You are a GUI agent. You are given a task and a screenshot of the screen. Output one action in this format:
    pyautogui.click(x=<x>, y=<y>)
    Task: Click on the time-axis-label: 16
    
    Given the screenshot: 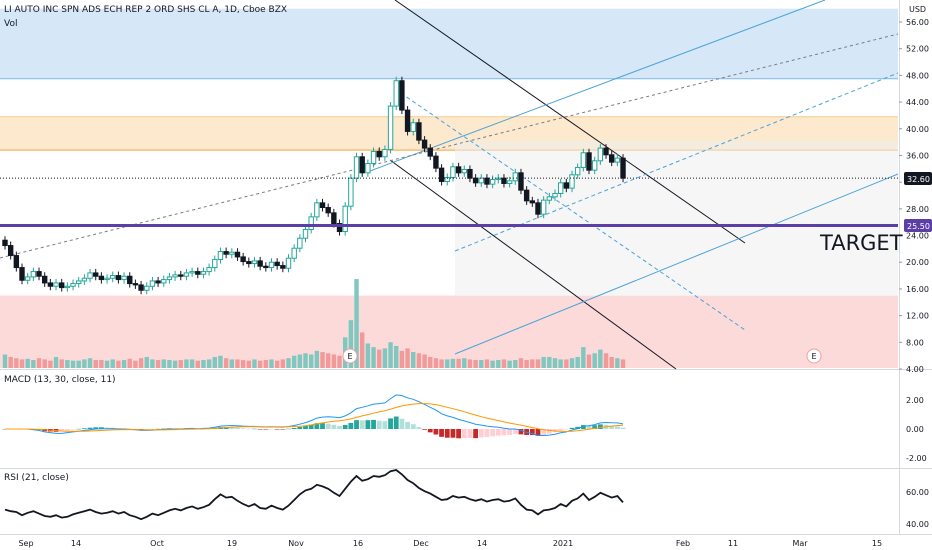 What is the action you would take?
    pyautogui.click(x=358, y=543)
    